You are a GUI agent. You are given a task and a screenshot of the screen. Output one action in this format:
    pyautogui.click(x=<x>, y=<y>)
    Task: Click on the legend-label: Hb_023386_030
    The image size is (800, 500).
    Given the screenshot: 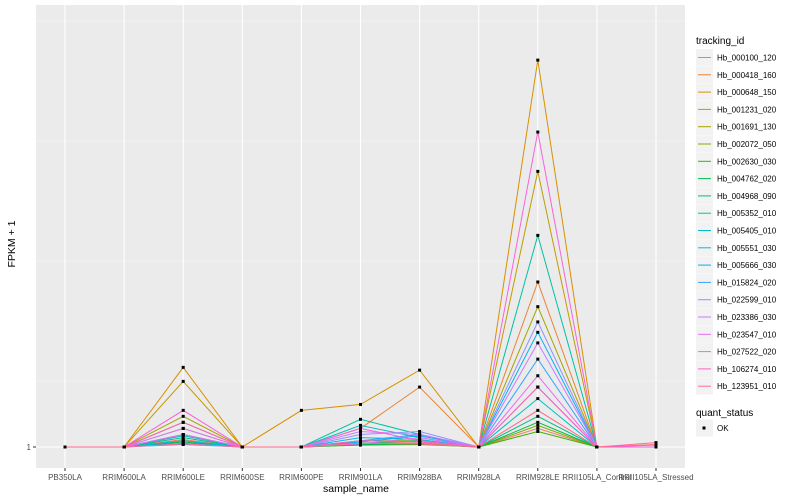 What is the action you would take?
    pyautogui.click(x=747, y=317)
    